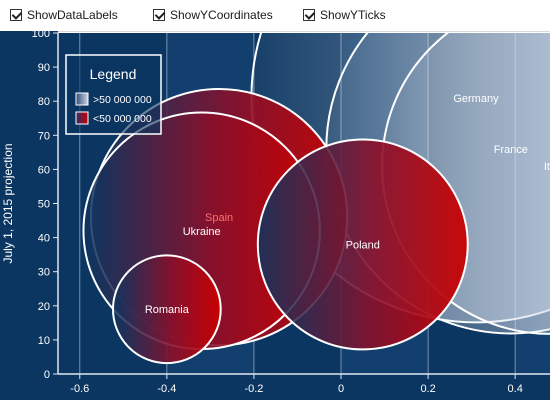 The height and width of the screenshot is (405, 550). Describe the element at coordinates (44, 68) in the screenshot. I see `y-tick-label: 90` at that location.